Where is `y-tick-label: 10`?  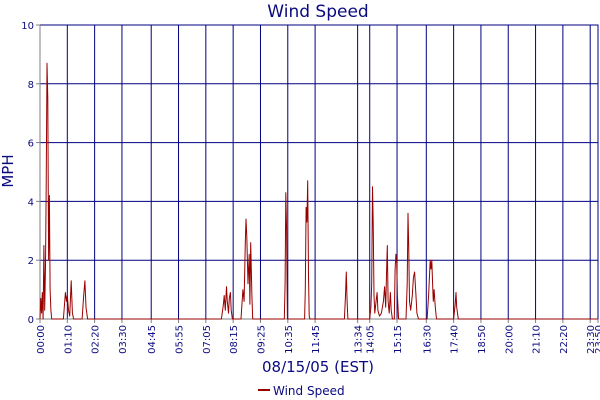 y-tick-label: 10 is located at coordinates (27, 26).